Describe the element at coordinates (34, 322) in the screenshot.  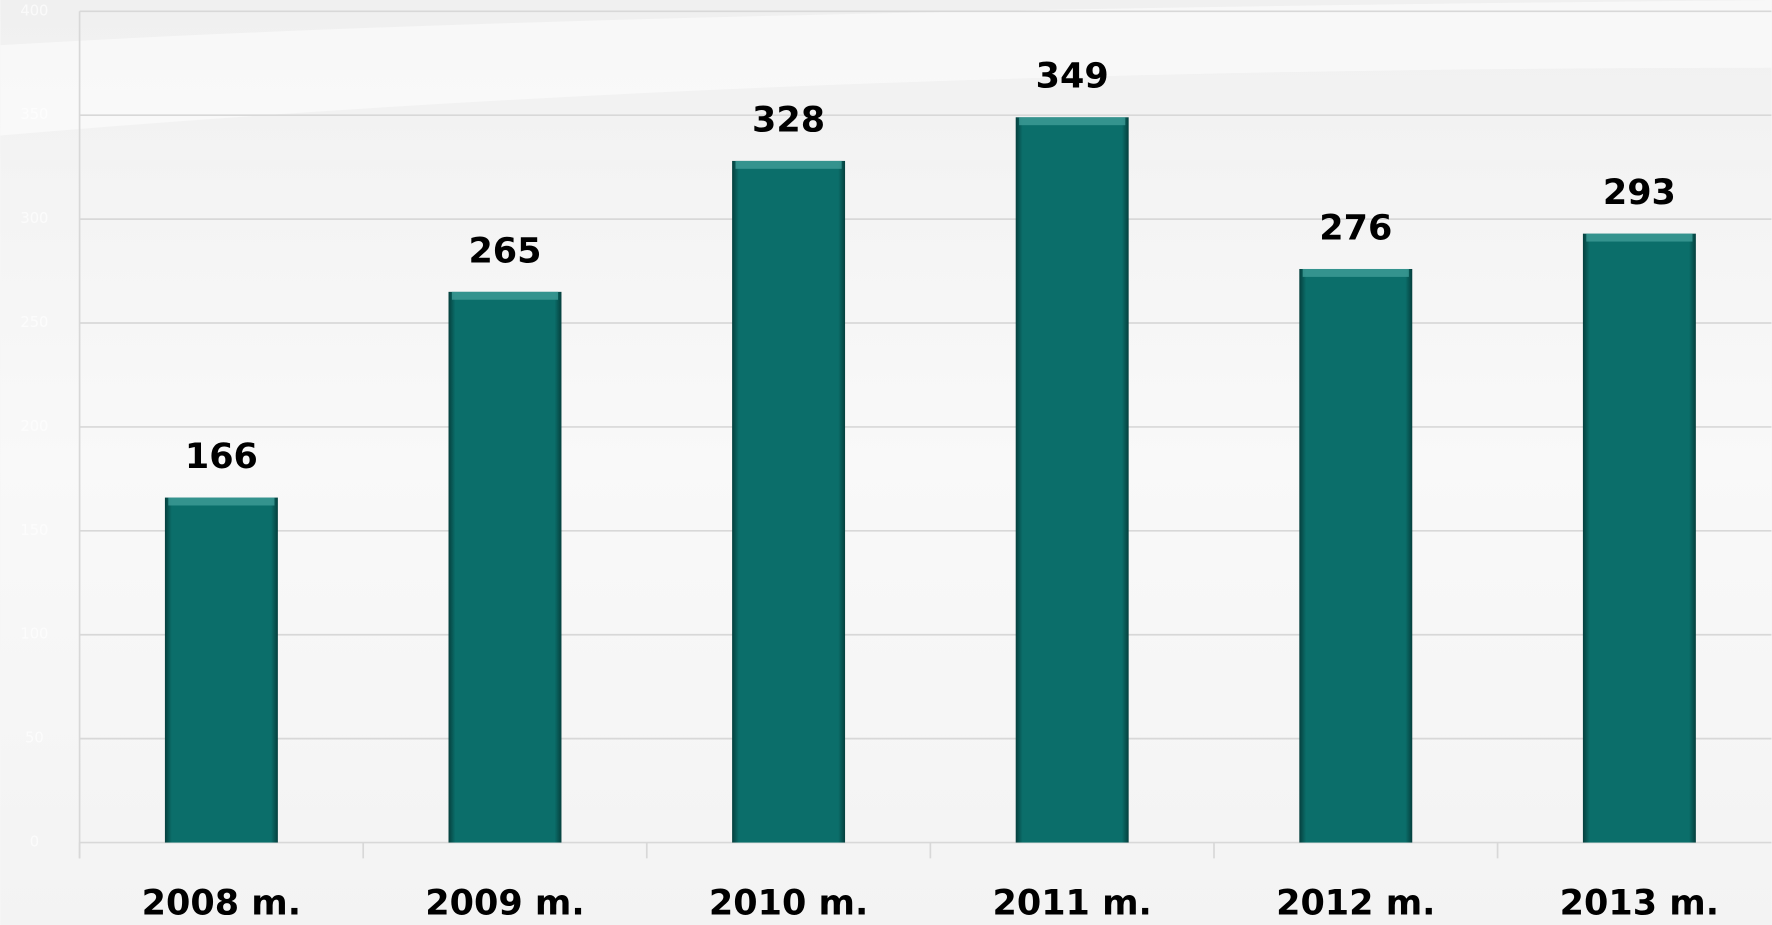
I see `y-tick-label: 250` at that location.